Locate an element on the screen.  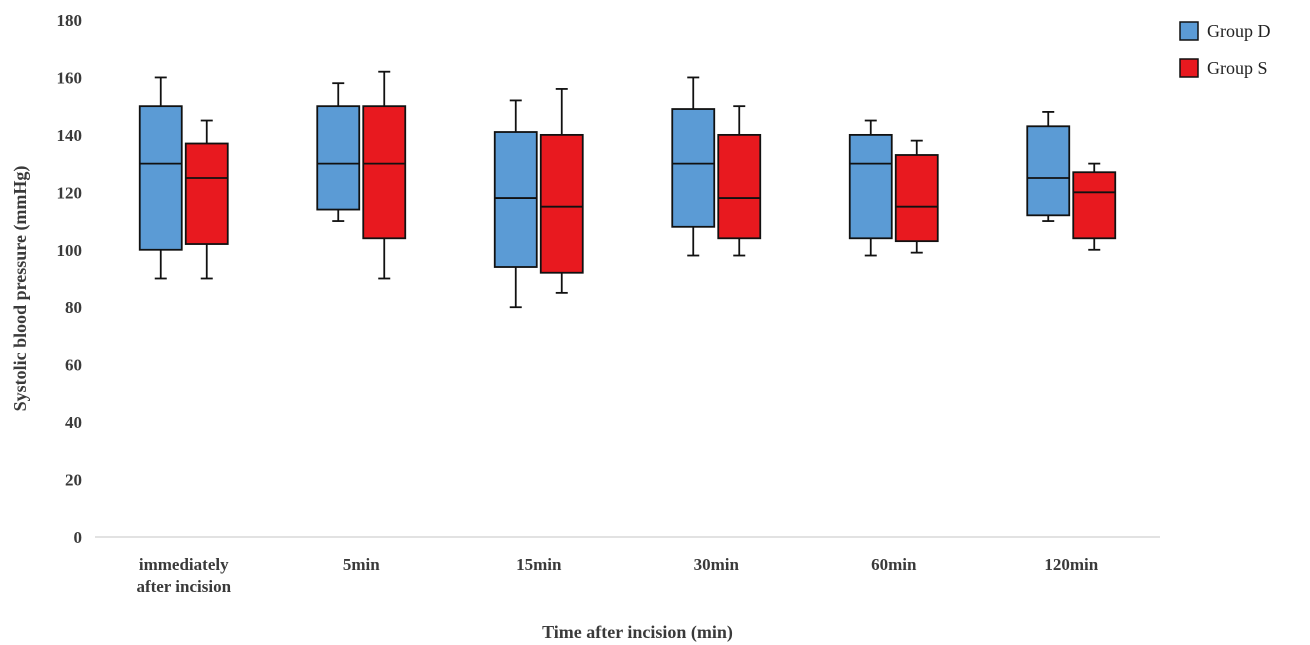
y-tick-label: 0 is located at coordinates (78, 537).